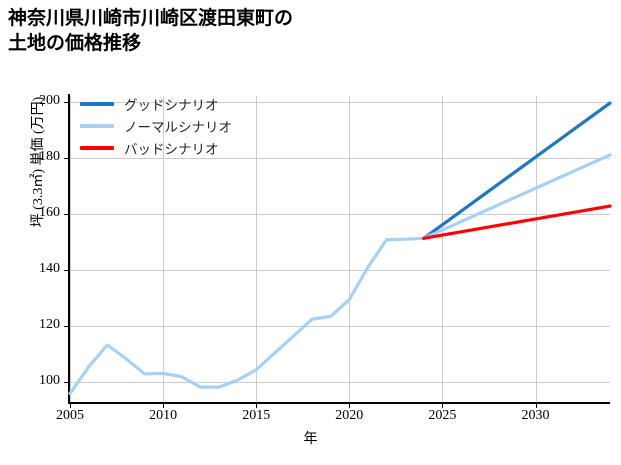 The image size is (621, 465). Describe the element at coordinates (163, 415) in the screenshot. I see `x-tick-label: 2010` at that location.